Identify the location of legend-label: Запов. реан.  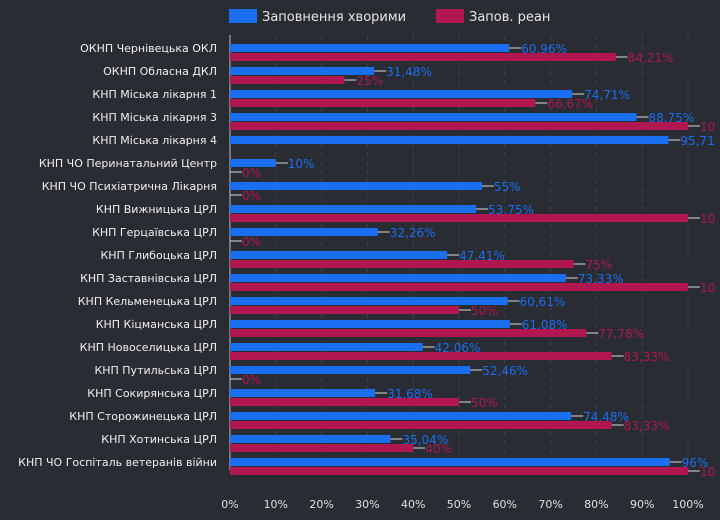
(509, 17).